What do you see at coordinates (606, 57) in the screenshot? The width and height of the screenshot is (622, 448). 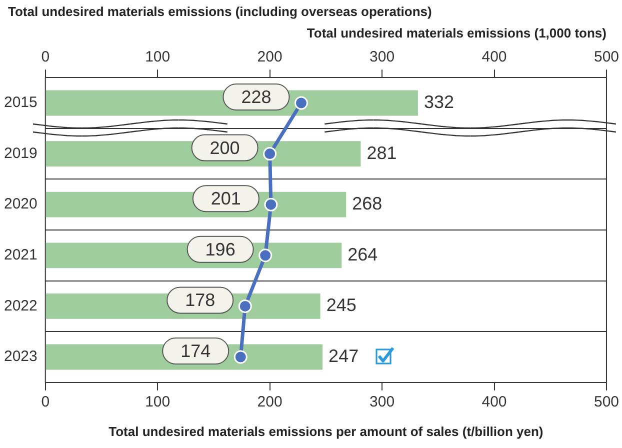 I see `x2-tick-label: 500` at bounding box center [606, 57].